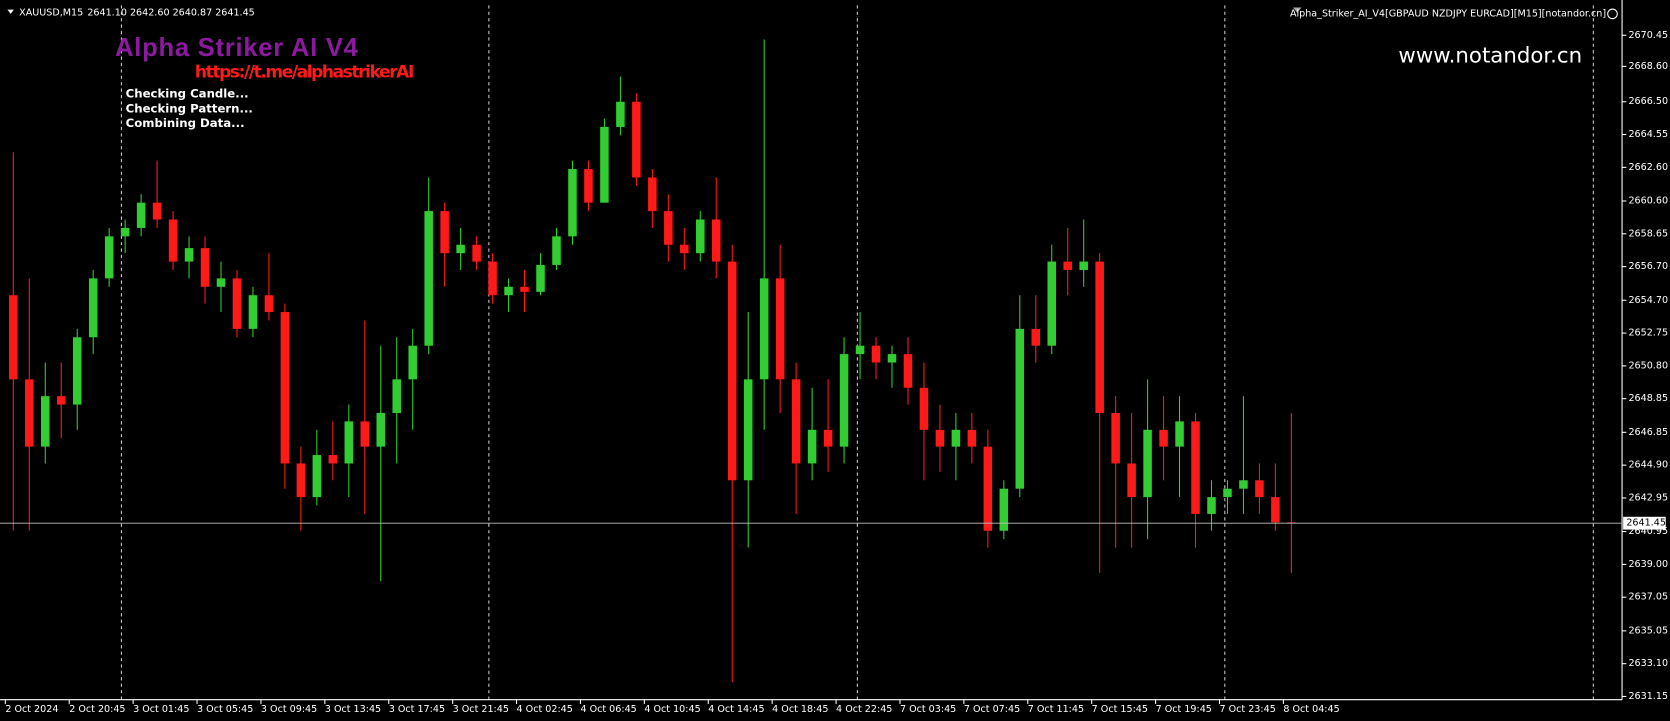  Describe the element at coordinates (1648, 134) in the screenshot. I see `y-tick-label: 2664.55` at that location.